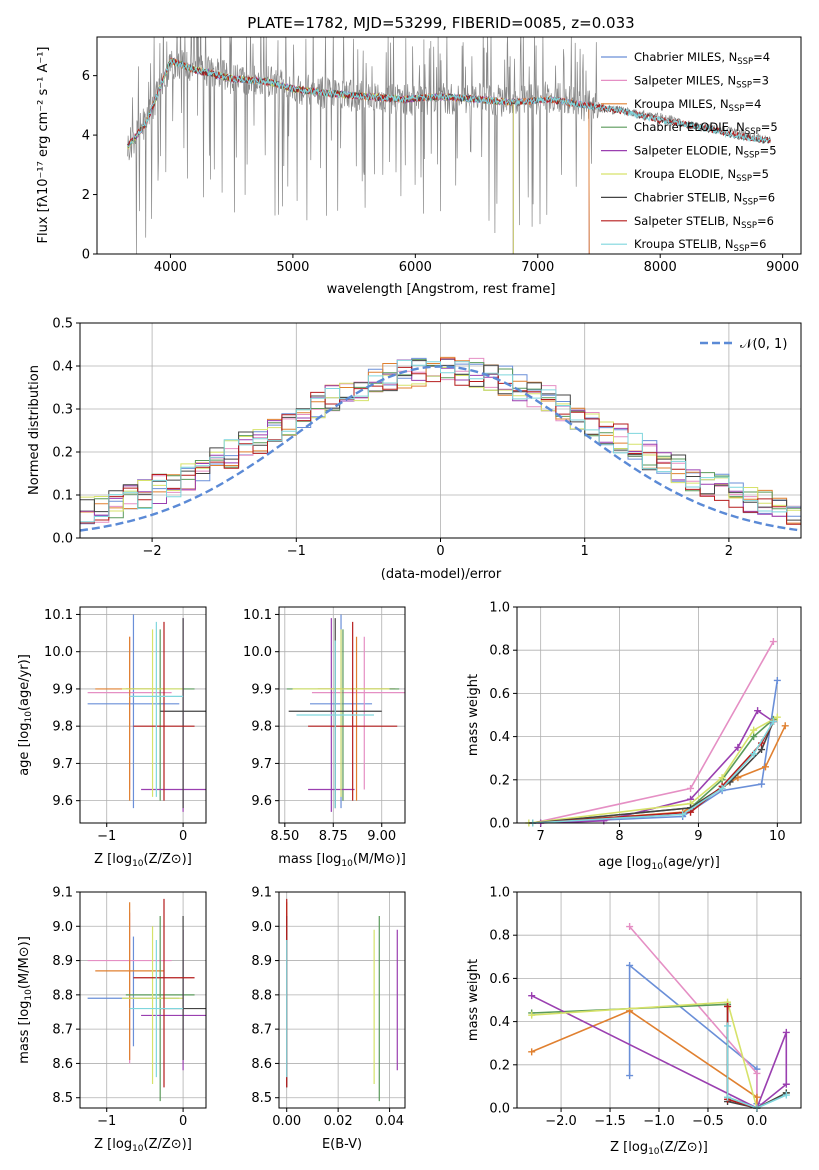 This screenshot has height=1170, width=819. Describe the element at coordinates (296, 551) in the screenshot. I see `residual-xtick-label: −1` at that location.